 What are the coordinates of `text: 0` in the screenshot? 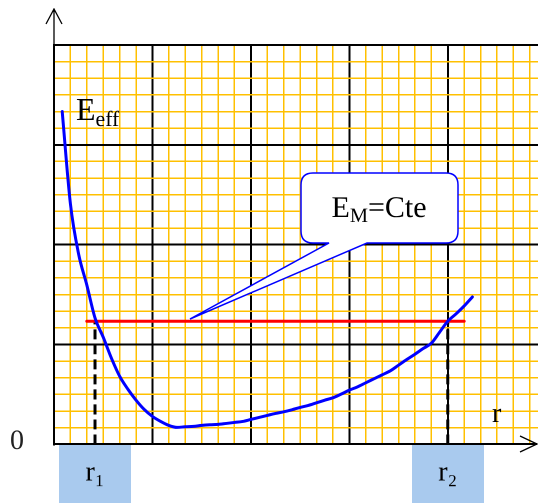 It's located at (17, 440).